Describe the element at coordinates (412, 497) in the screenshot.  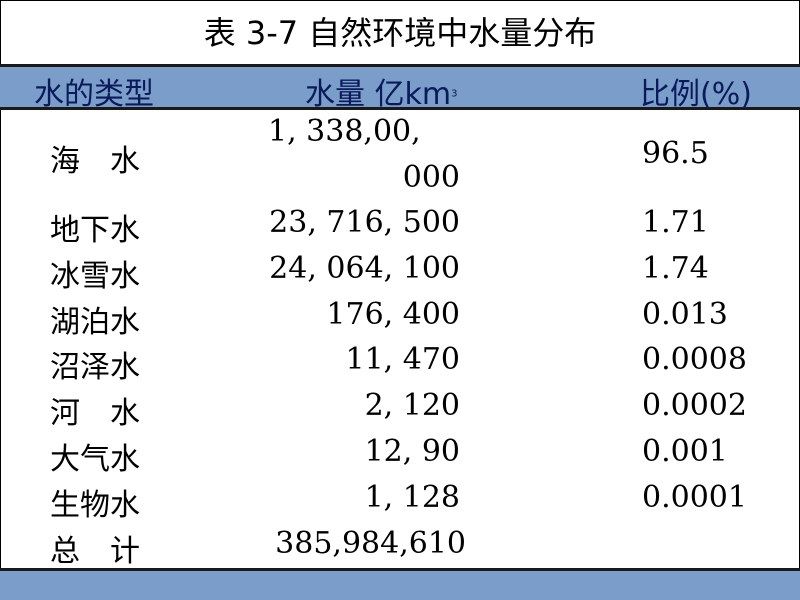
I see `cell-amount: 1, 128` at that location.